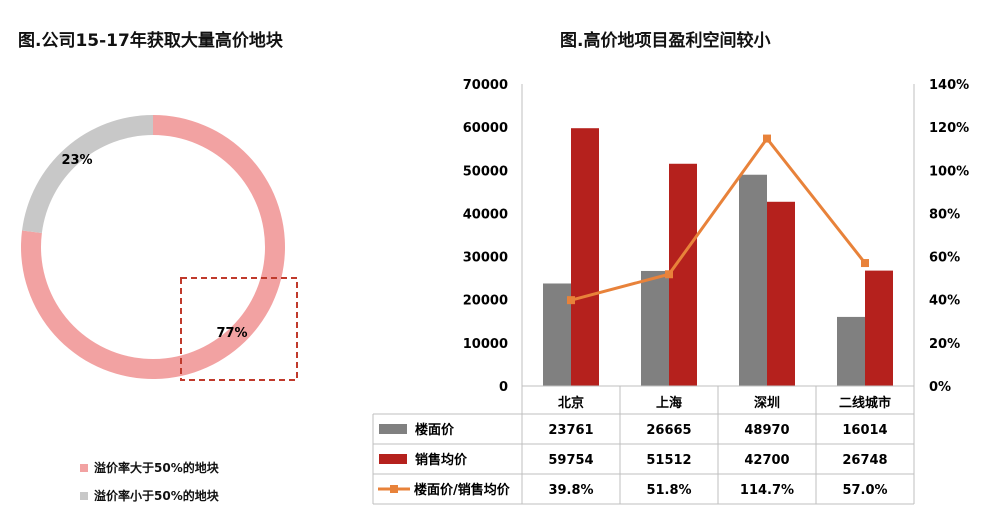 This screenshot has width=1000, height=517. What do you see at coordinates (865, 403) in the screenshot?
I see `x-category-label: 二线城市` at bounding box center [865, 403].